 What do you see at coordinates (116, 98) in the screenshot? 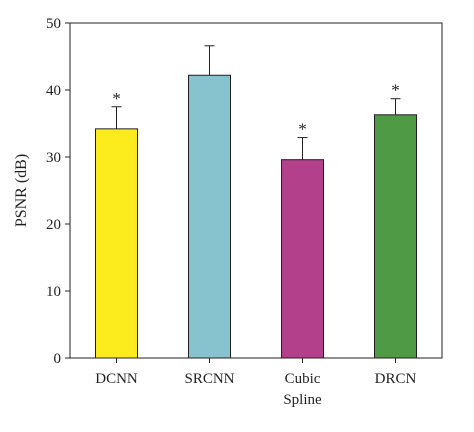
I see `significance-marker-0: *` at bounding box center [116, 98].